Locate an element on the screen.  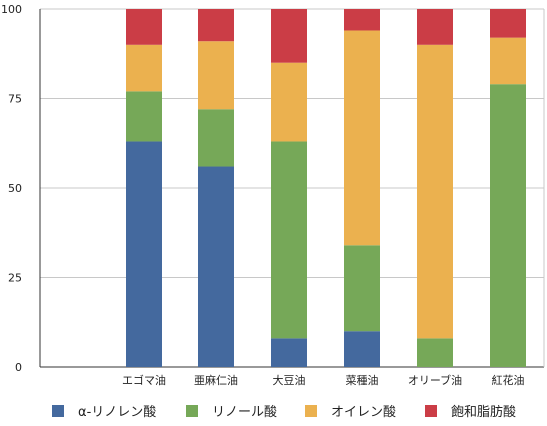
y-tick-label: 0 is located at coordinates (18, 367).